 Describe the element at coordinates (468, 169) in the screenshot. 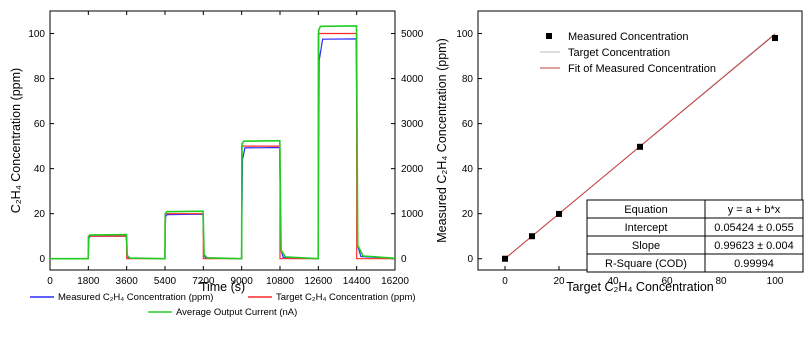

I see `right-y-tick-label: 40` at that location.